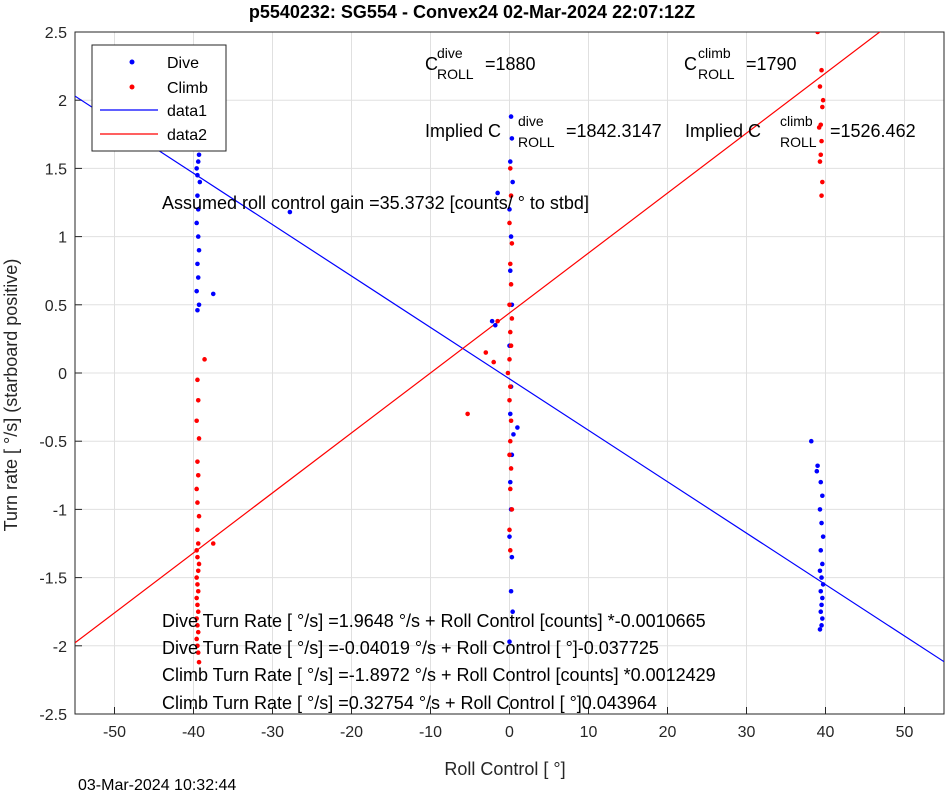 The width and height of the screenshot is (945, 797). Describe the element at coordinates (723, 131) in the screenshot. I see `implied-climb-main: Implied C` at that location.